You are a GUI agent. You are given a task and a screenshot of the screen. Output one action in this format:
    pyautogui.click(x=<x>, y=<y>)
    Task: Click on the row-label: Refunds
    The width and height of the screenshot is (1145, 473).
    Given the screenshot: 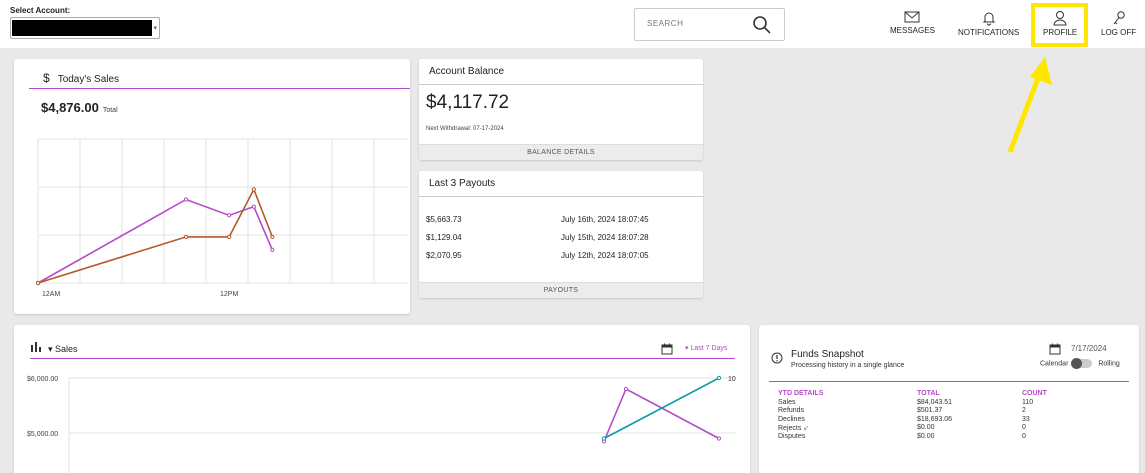 What is the action you would take?
    pyautogui.click(x=847, y=411)
    